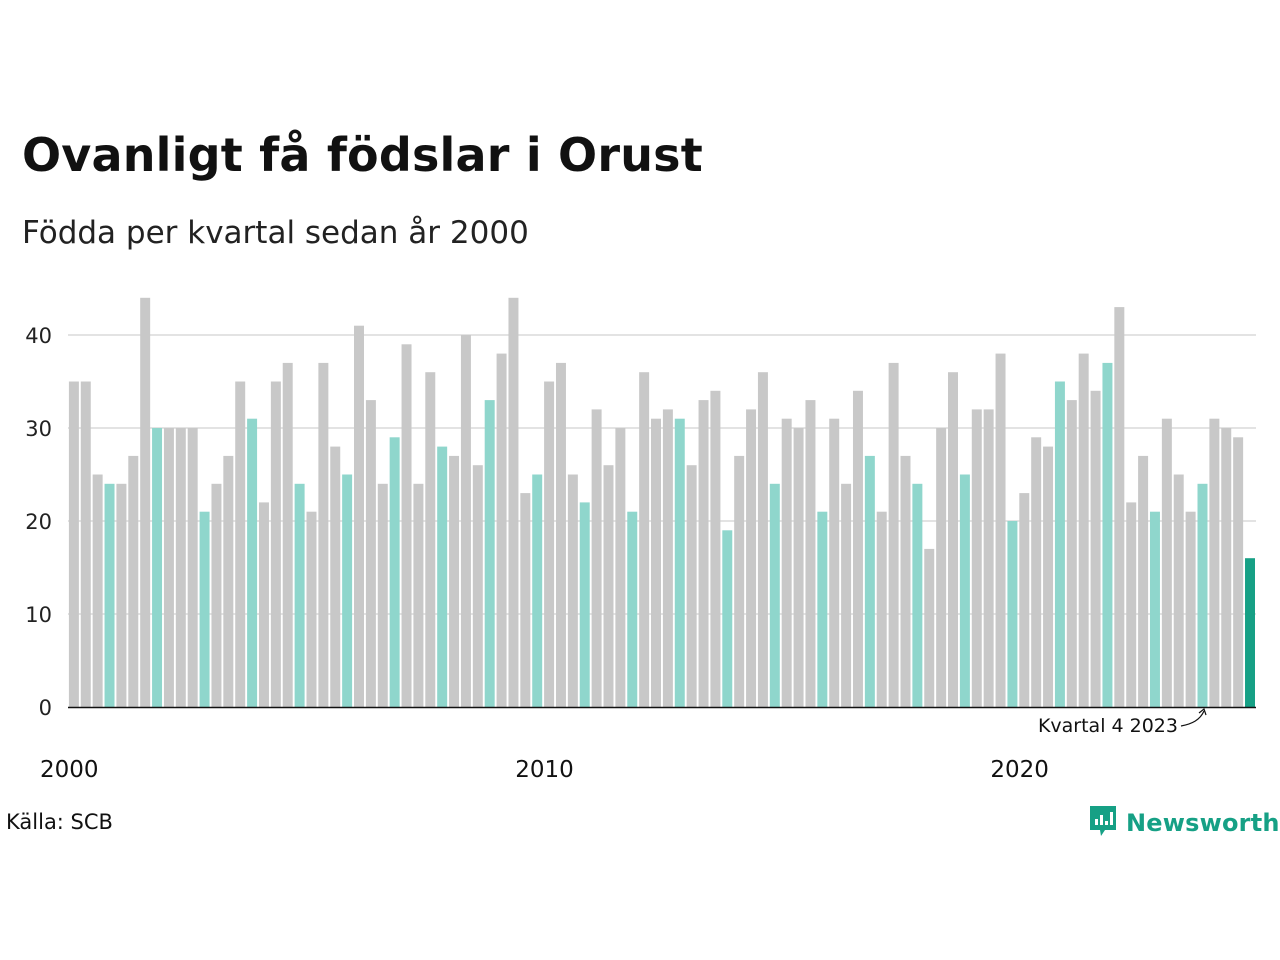 The width and height of the screenshot is (1280, 960). I want to click on chart-title: Ovanligt få födslar i Orust, so click(362, 155).